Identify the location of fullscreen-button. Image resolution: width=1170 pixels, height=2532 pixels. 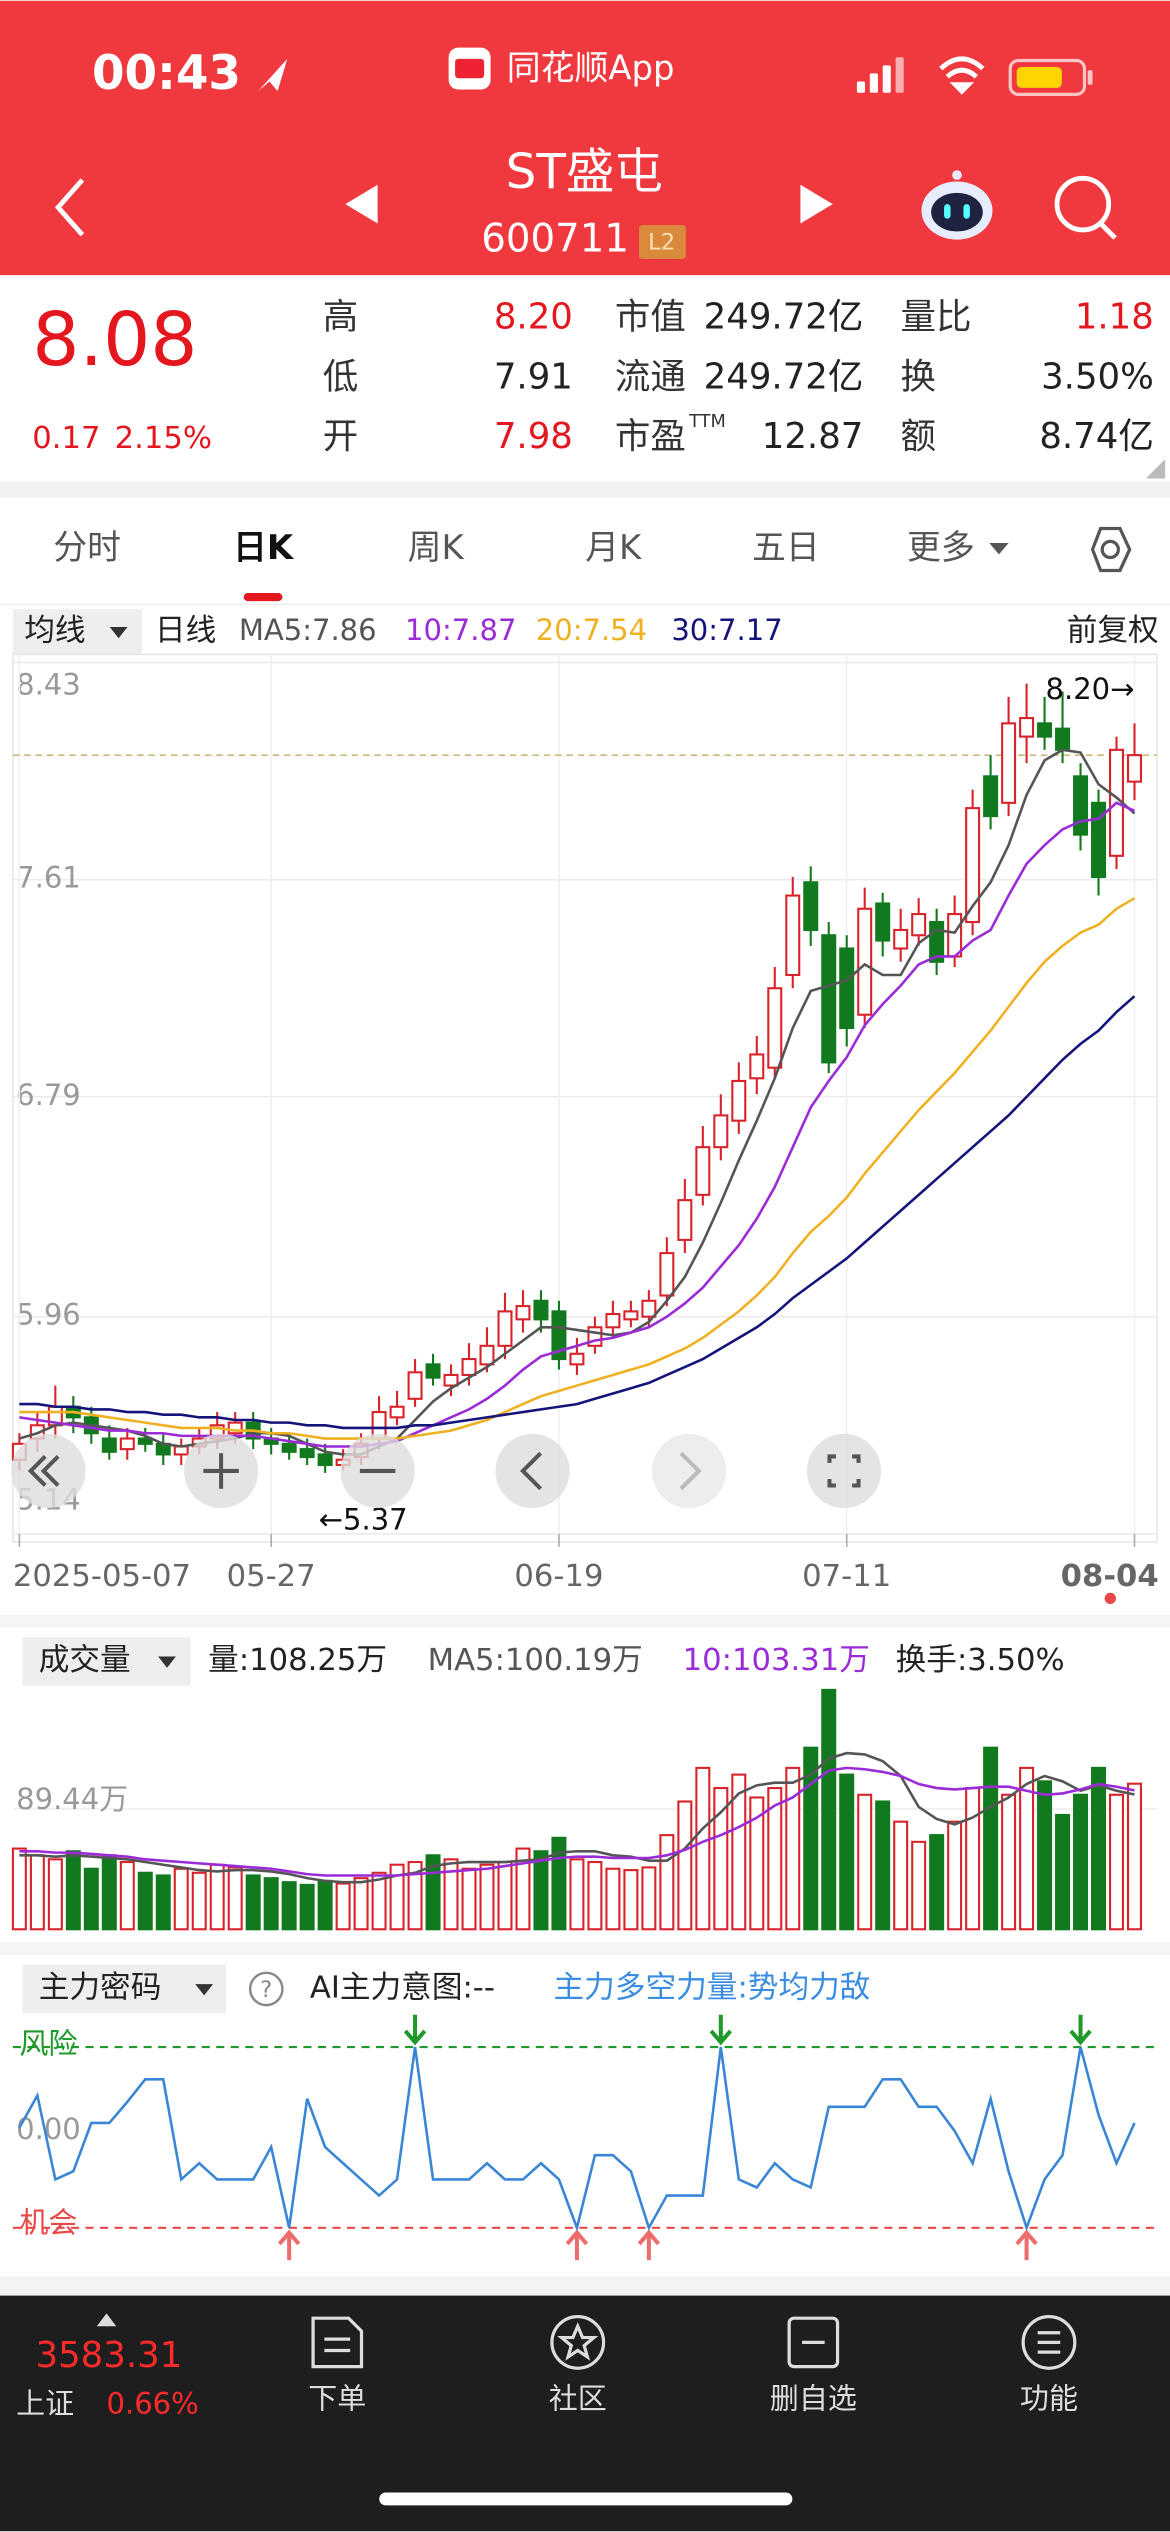
(844, 1471).